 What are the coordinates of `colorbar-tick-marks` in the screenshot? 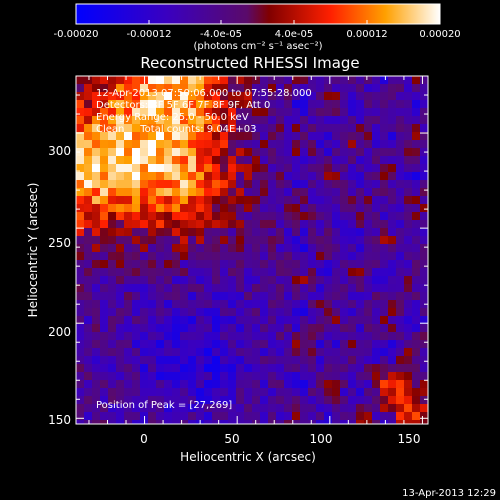 It's located at (258, 22).